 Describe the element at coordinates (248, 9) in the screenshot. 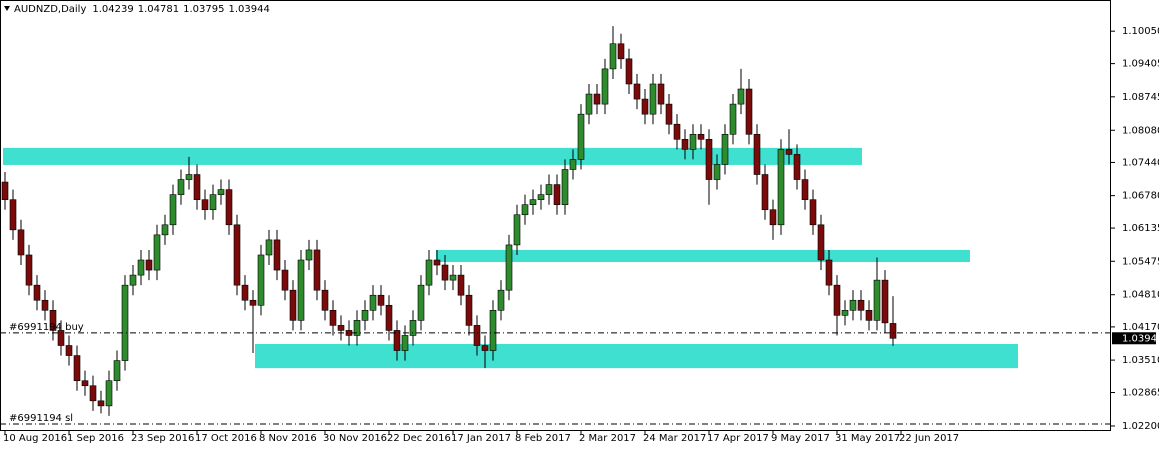

I see `ohlc-close: 1.03944` at that location.